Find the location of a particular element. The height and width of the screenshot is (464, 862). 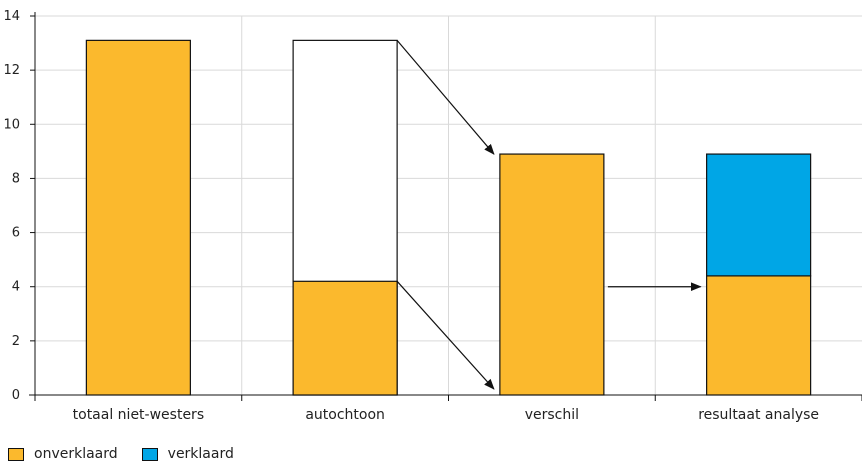

y-tick-label: 12 is located at coordinates (11, 70).